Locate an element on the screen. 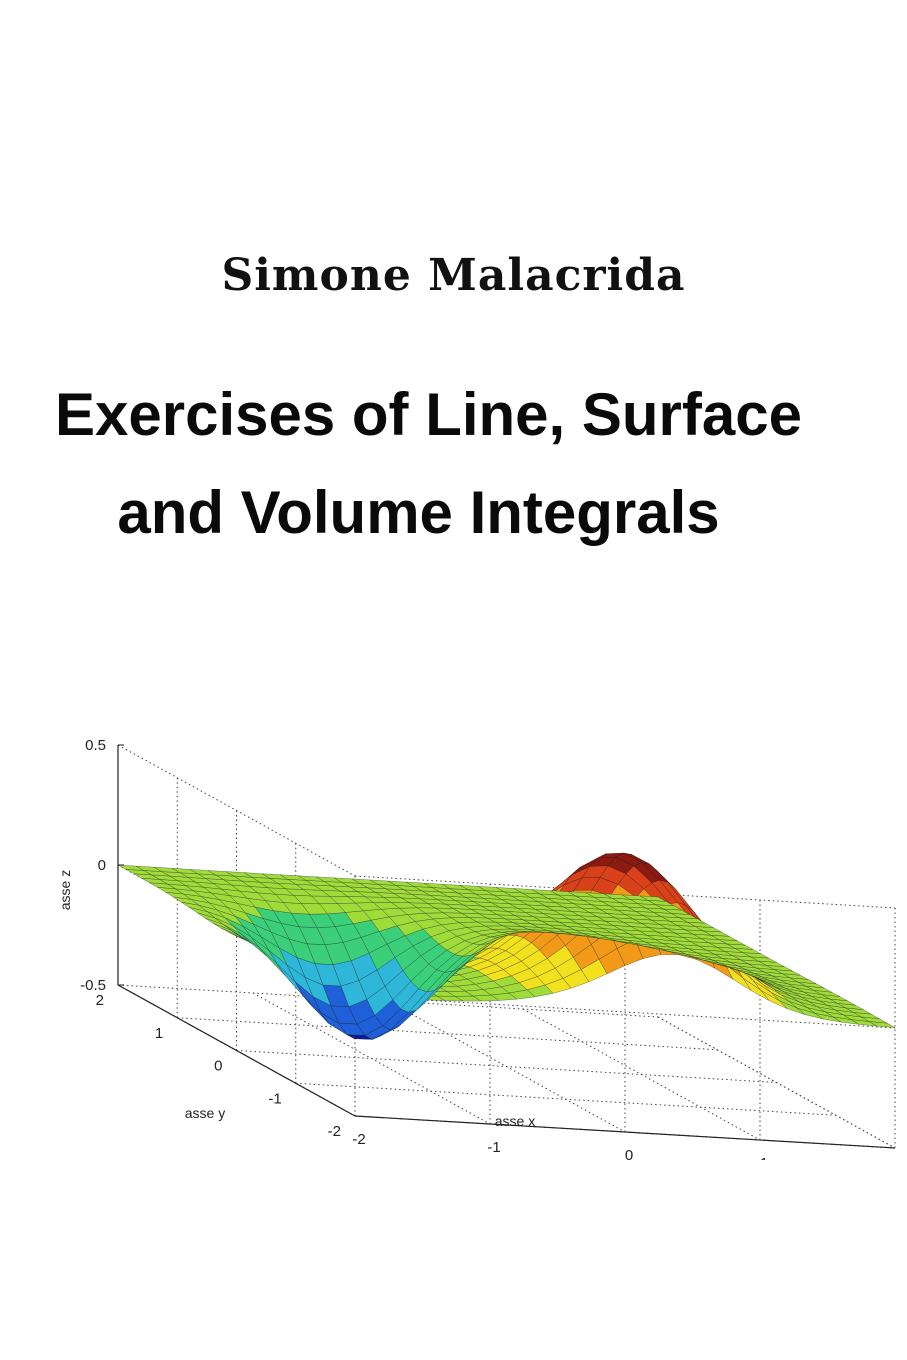 This screenshot has height=1360, width=907. z-tick-label: -0.5 is located at coordinates (93, 985).